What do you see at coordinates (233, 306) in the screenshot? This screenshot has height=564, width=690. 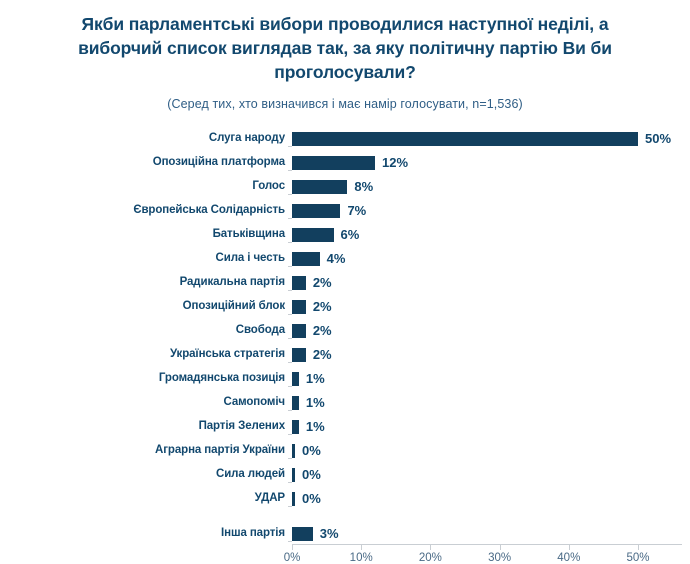 I see `bar-category-label: Опозиційний блок` at bounding box center [233, 306].